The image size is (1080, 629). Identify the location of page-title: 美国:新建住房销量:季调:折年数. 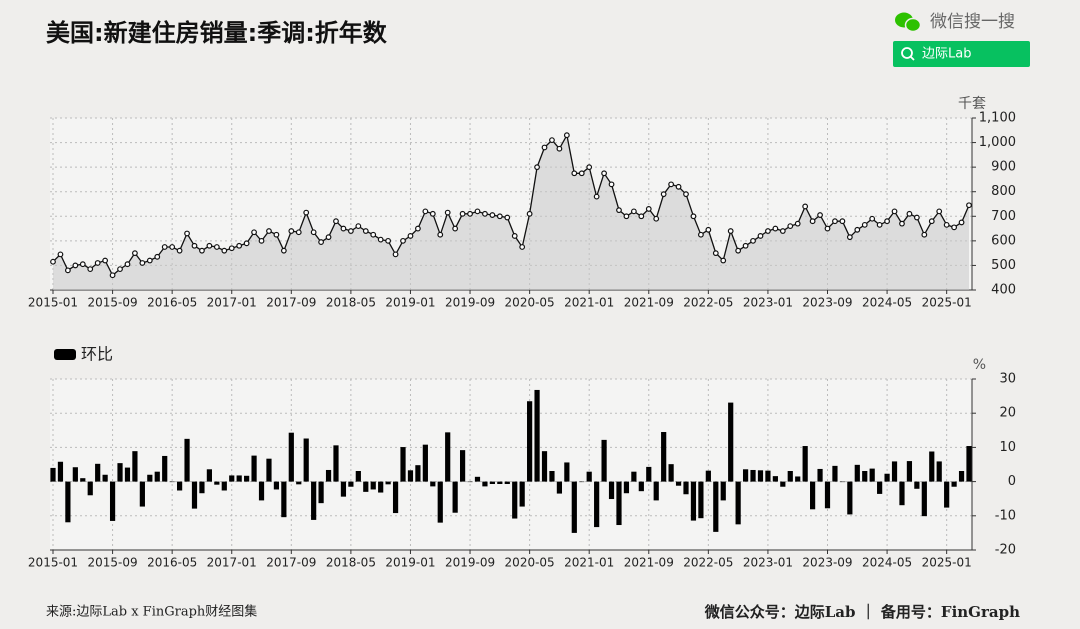
(217, 33).